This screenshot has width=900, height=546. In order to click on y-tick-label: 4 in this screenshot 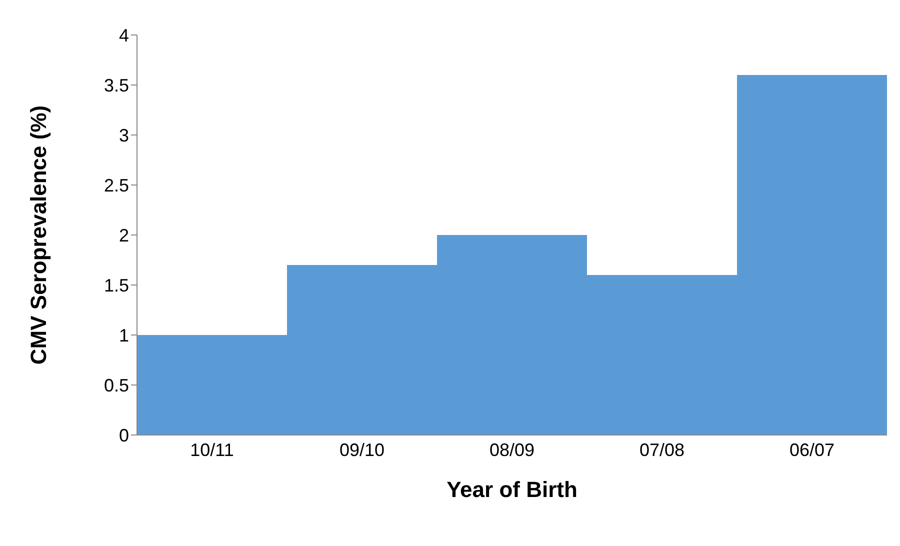, I will do `click(123, 35)`.